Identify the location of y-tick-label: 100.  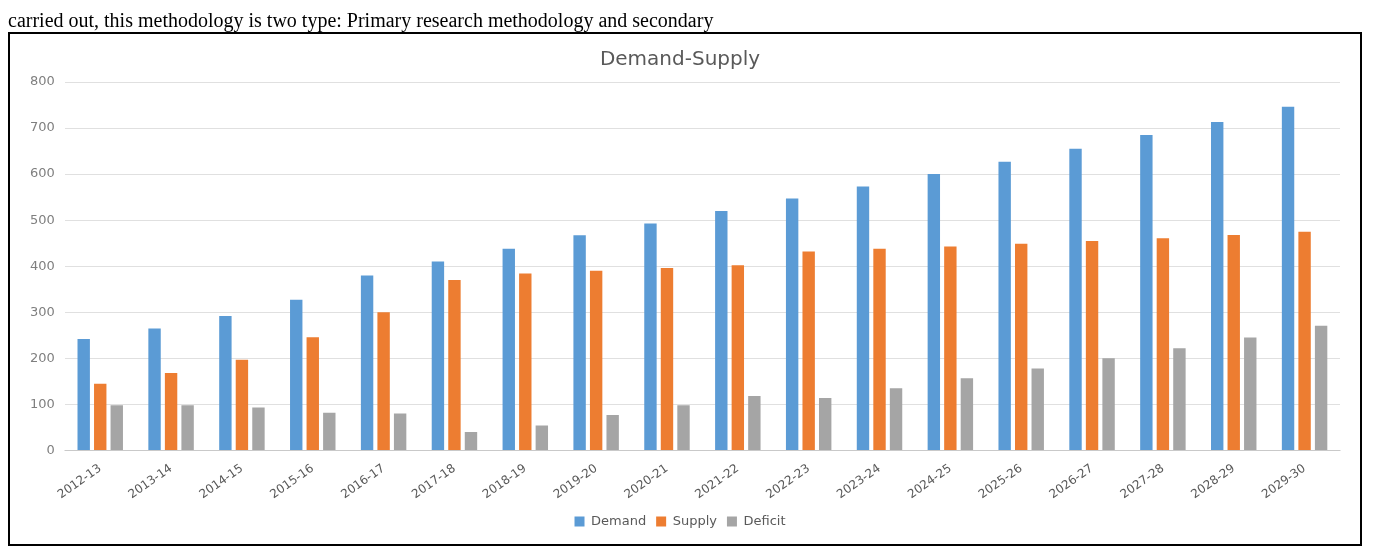
(42, 403).